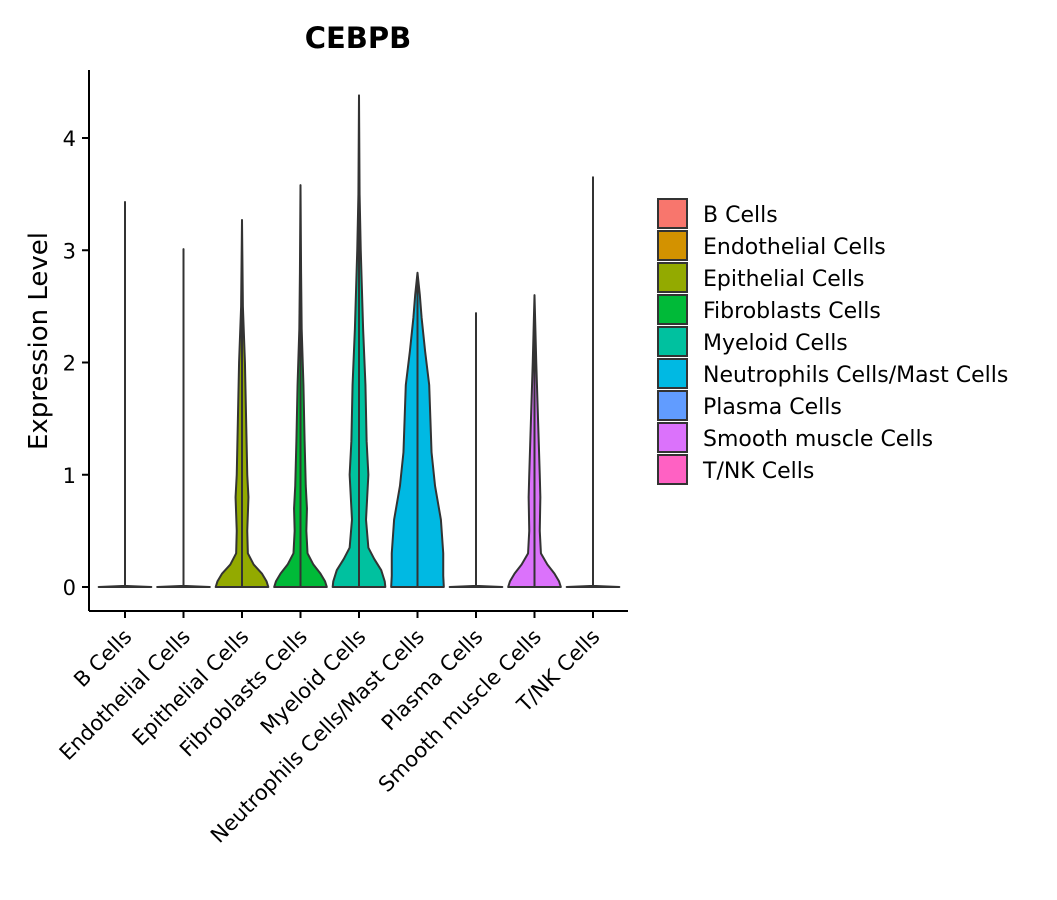 This screenshot has width=1057, height=900. What do you see at coordinates (39, 341) in the screenshot?
I see `y-axis-title: Expression Level` at bounding box center [39, 341].